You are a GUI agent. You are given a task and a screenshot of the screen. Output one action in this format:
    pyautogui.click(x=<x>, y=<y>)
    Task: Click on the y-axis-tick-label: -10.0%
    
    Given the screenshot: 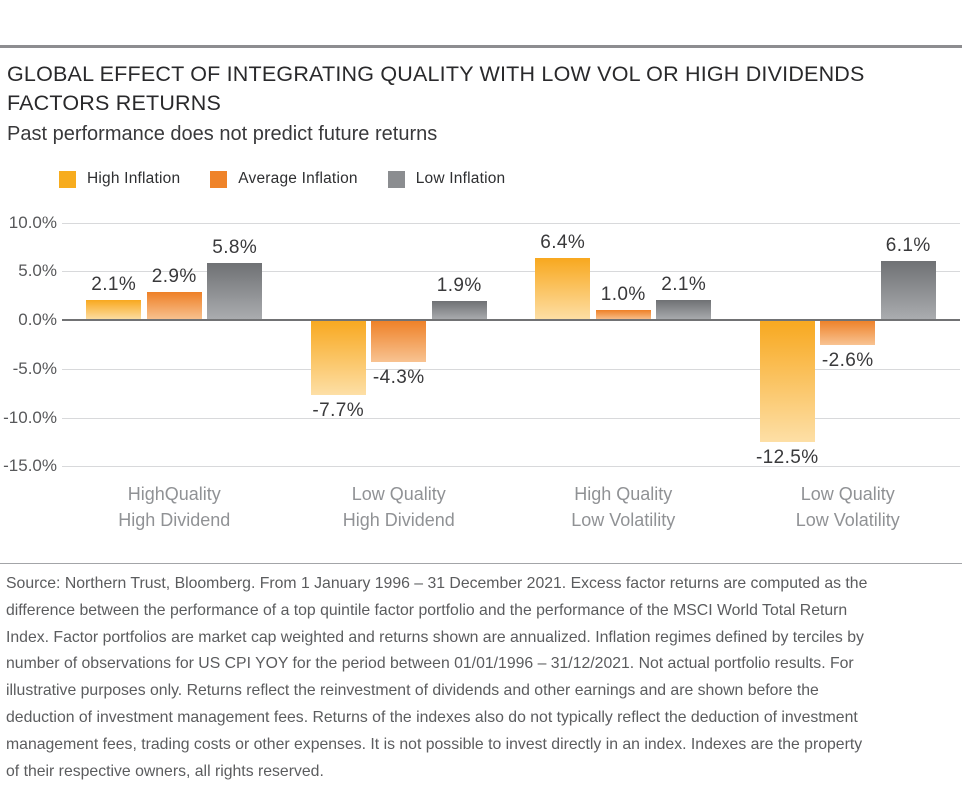 What is the action you would take?
    pyautogui.click(x=30, y=417)
    